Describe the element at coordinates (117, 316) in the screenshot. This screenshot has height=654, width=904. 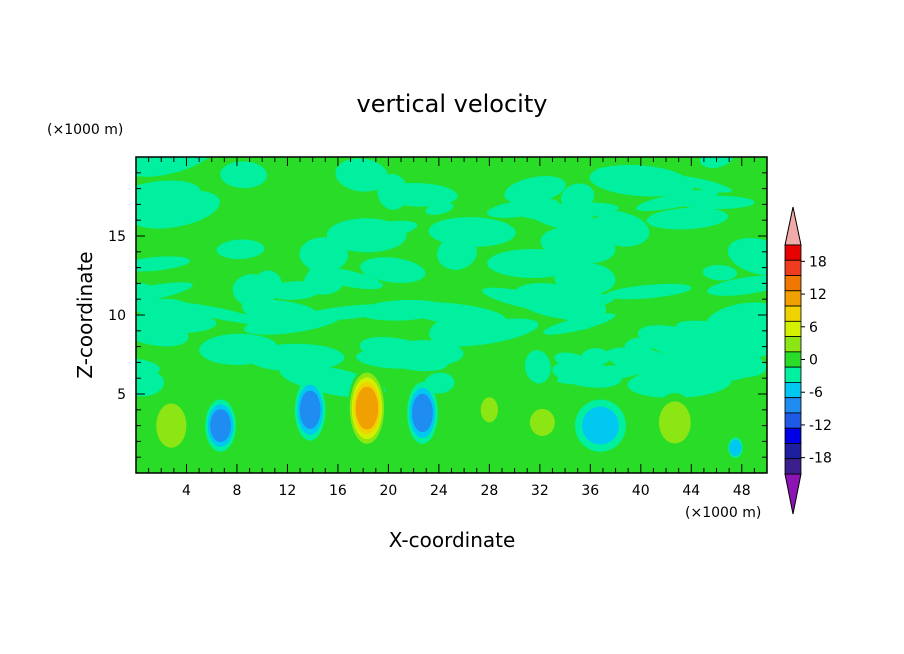
I see `y-tick-label: 10` at that location.